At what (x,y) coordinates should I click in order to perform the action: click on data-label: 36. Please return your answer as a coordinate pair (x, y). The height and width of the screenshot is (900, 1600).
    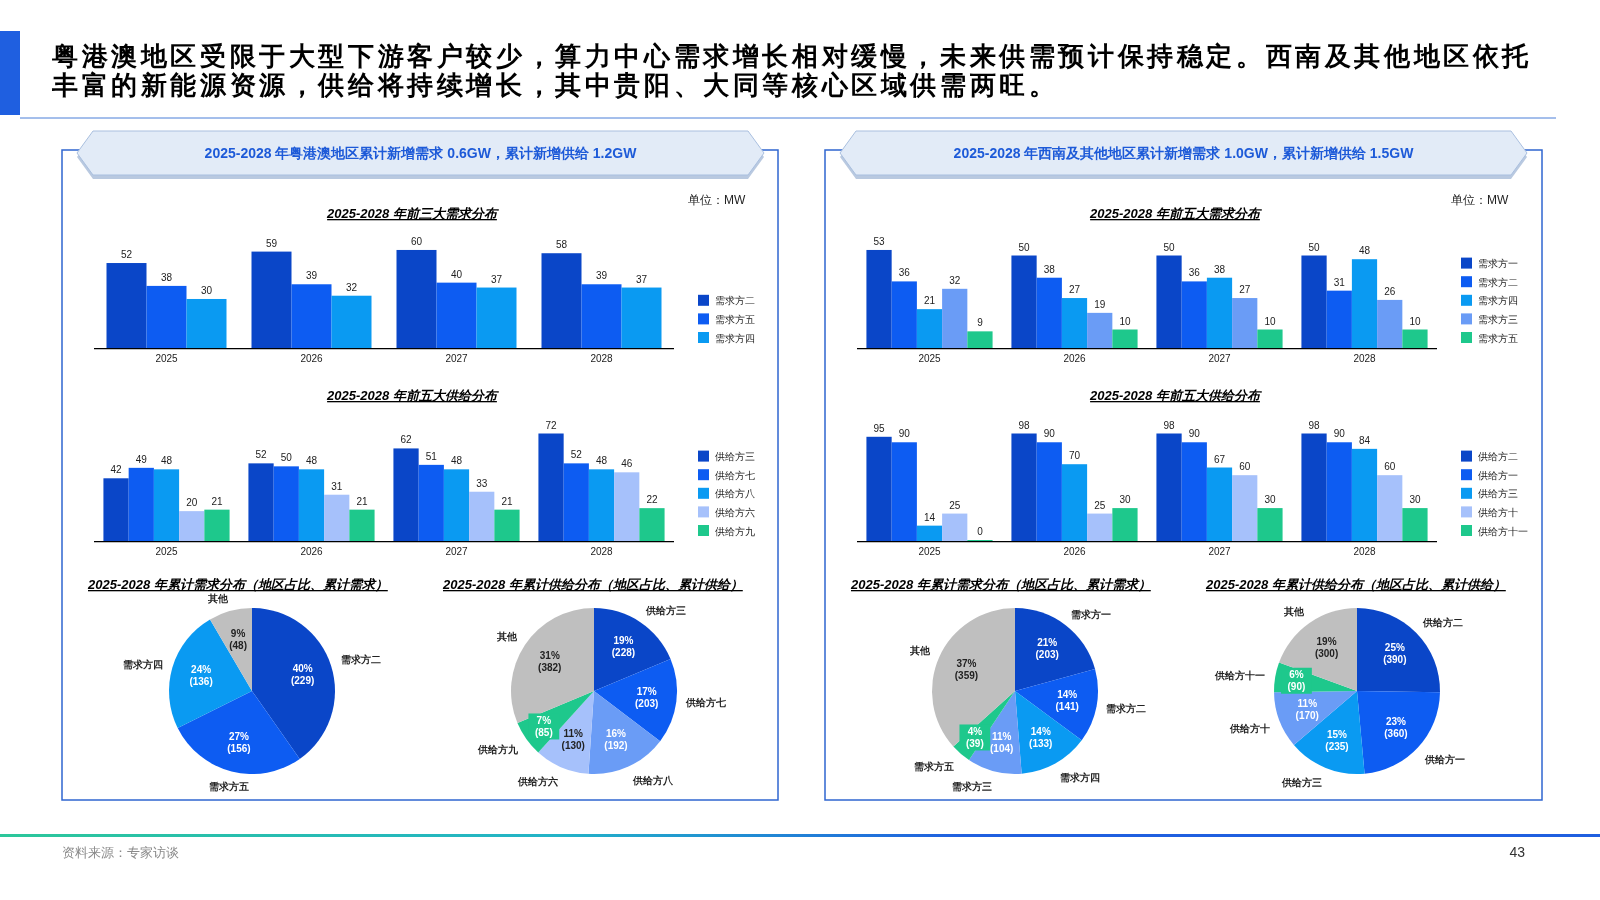
    Looking at the image, I should click on (904, 273).